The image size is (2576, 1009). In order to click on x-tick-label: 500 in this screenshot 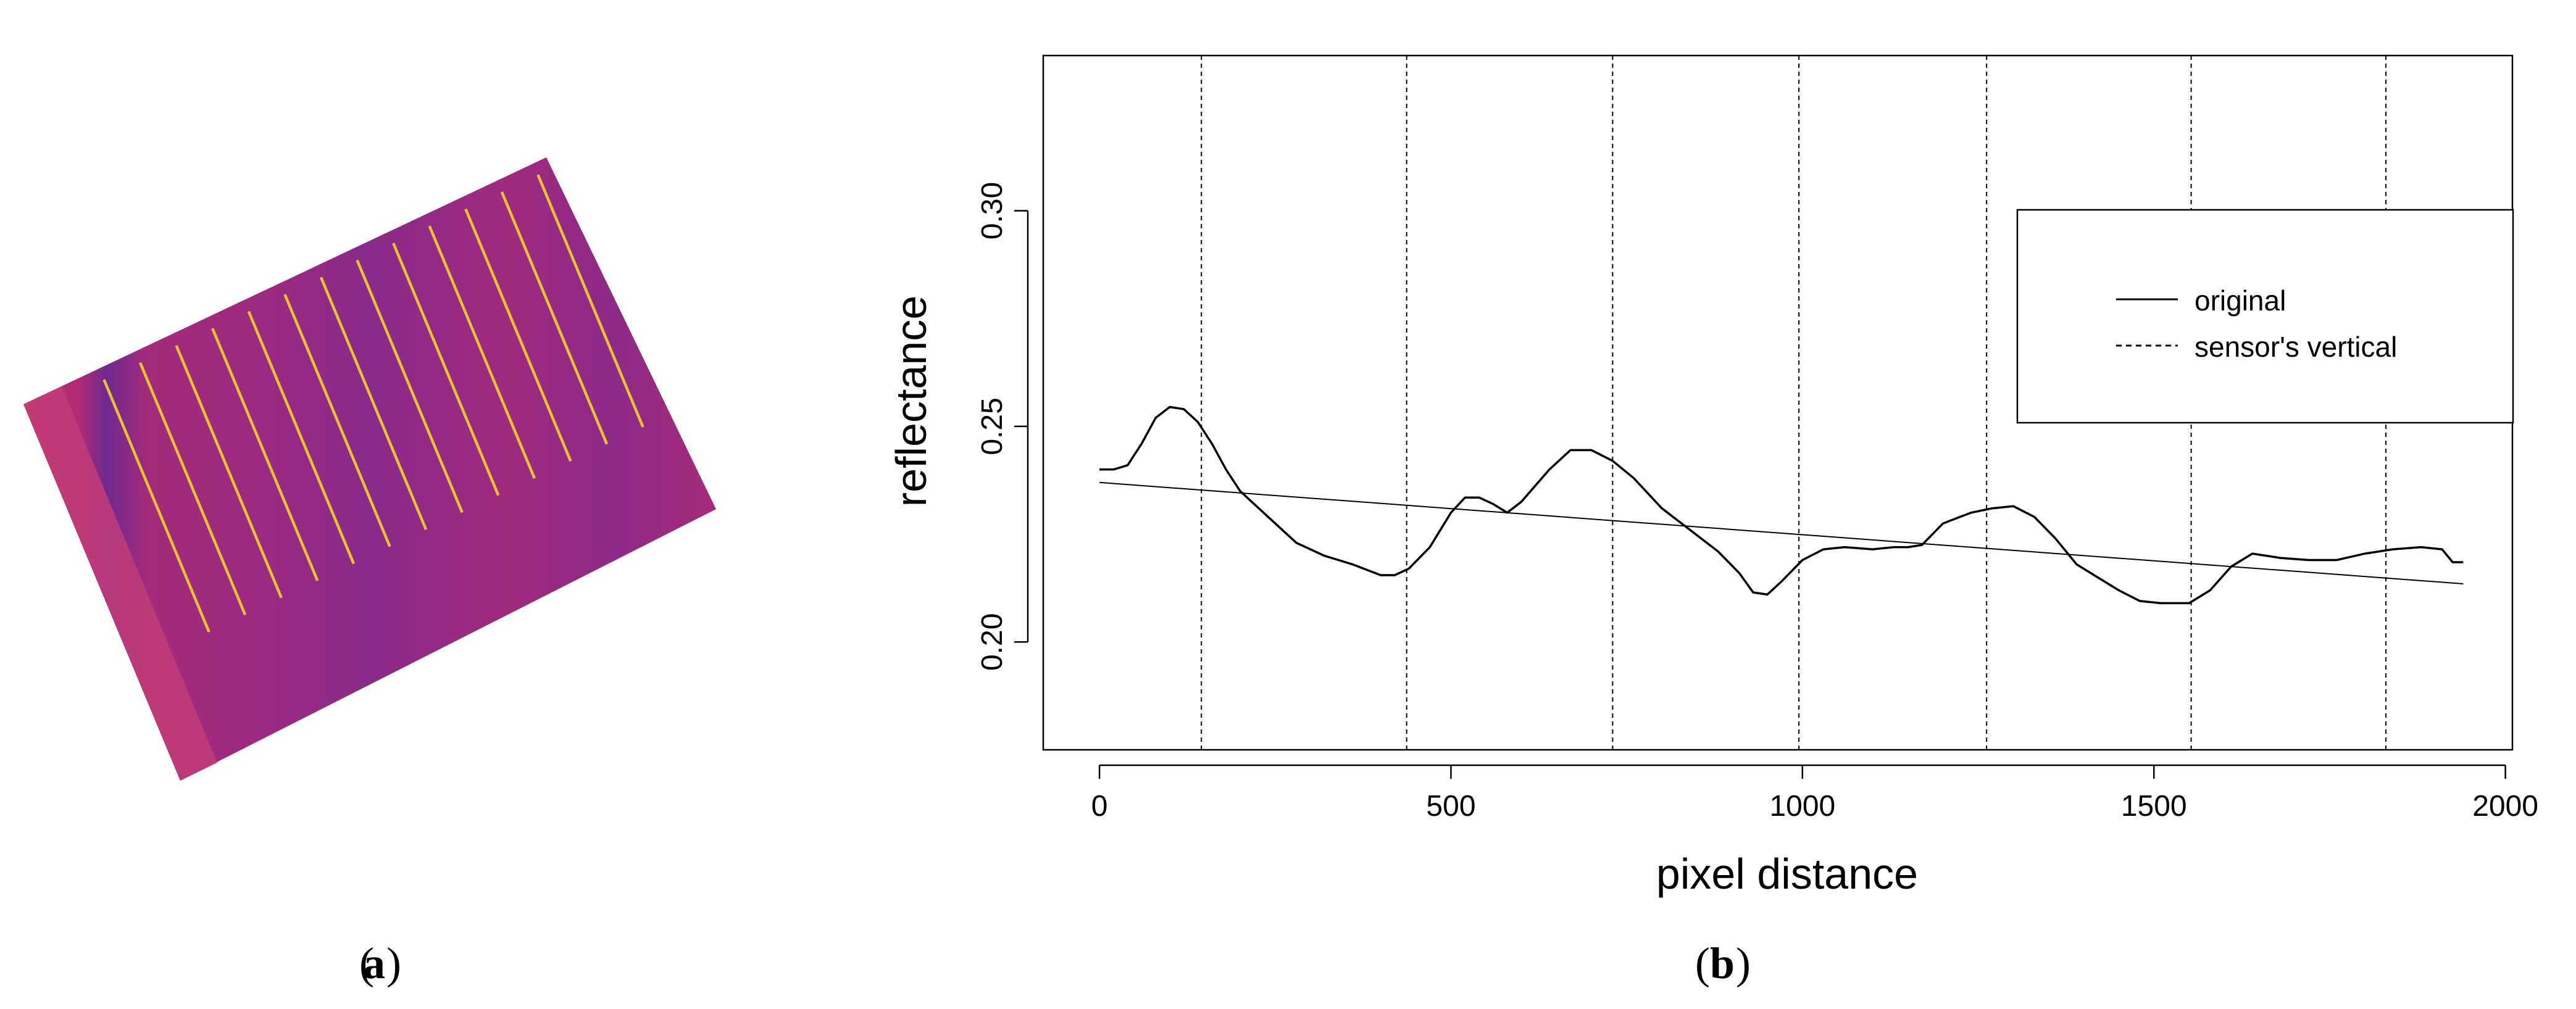, I will do `click(1450, 806)`.